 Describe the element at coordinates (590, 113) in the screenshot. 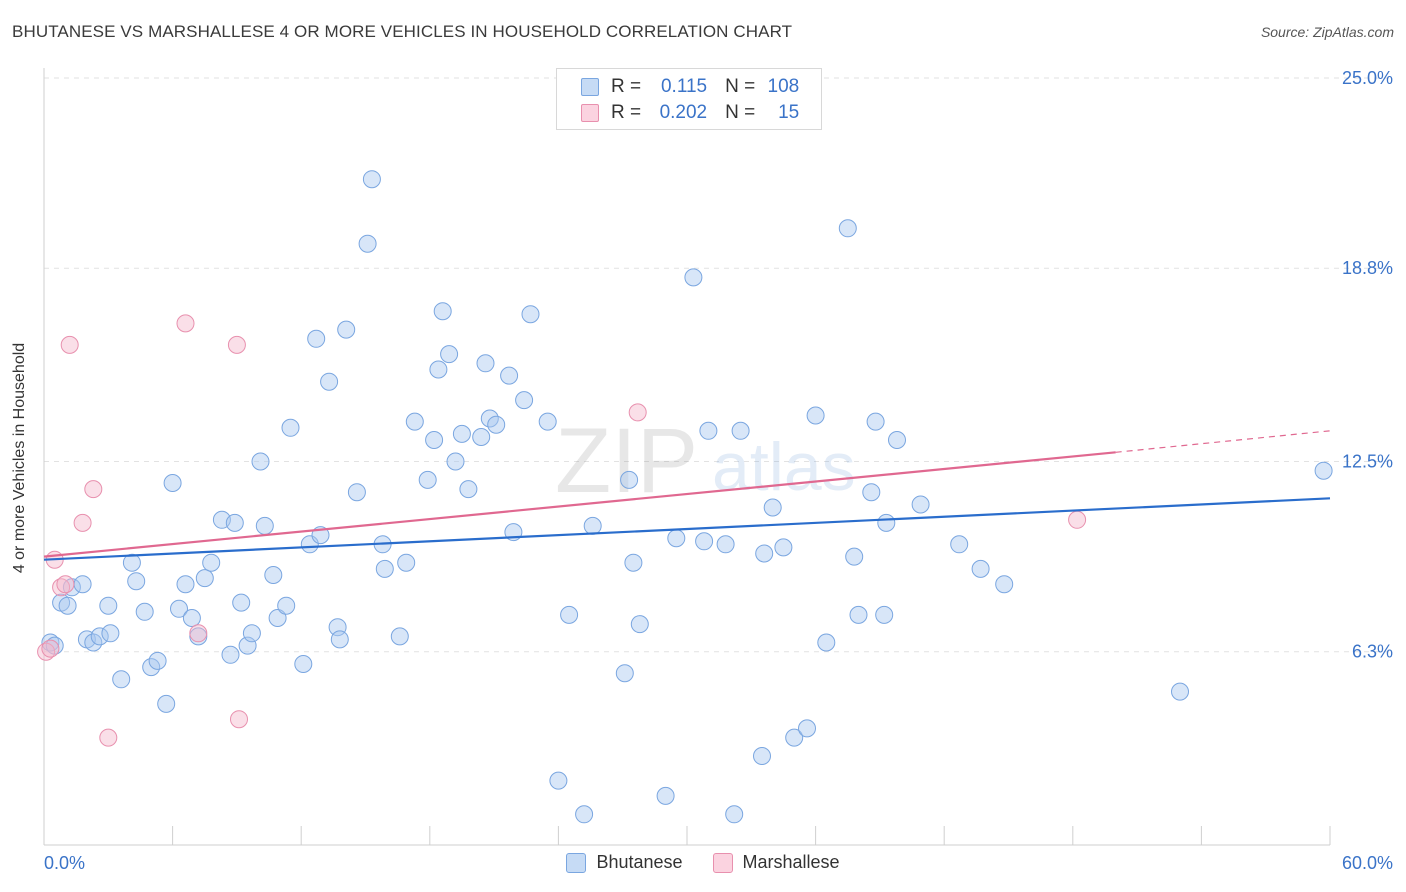

I see `stats-swatch-marshallese` at that location.